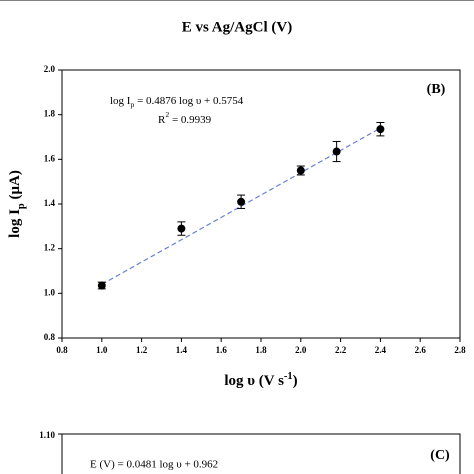  Describe the element at coordinates (154, 465) in the screenshot. I see `equation: E (V) = 0.0481 log υ + 0.962` at that location.